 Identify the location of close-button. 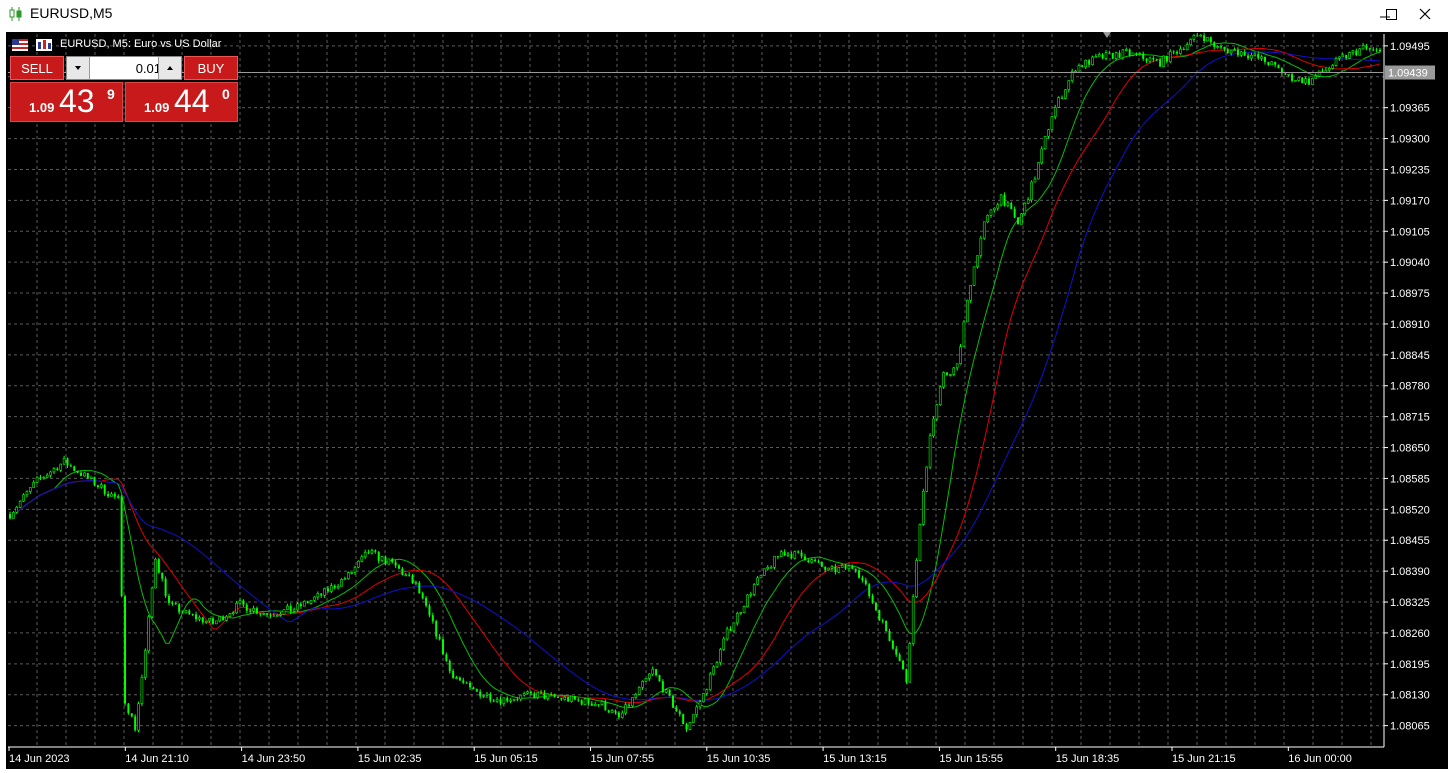
(1425, 14).